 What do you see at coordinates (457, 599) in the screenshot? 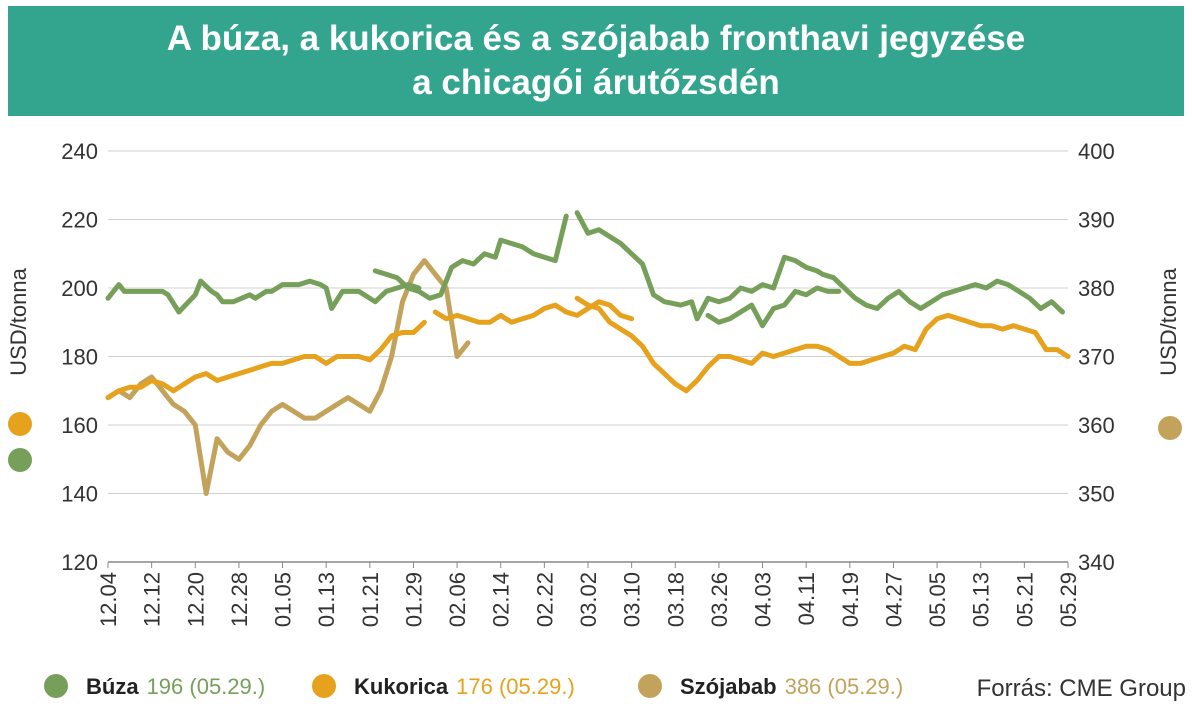
I see `x-tick-label: 02.06` at bounding box center [457, 599].